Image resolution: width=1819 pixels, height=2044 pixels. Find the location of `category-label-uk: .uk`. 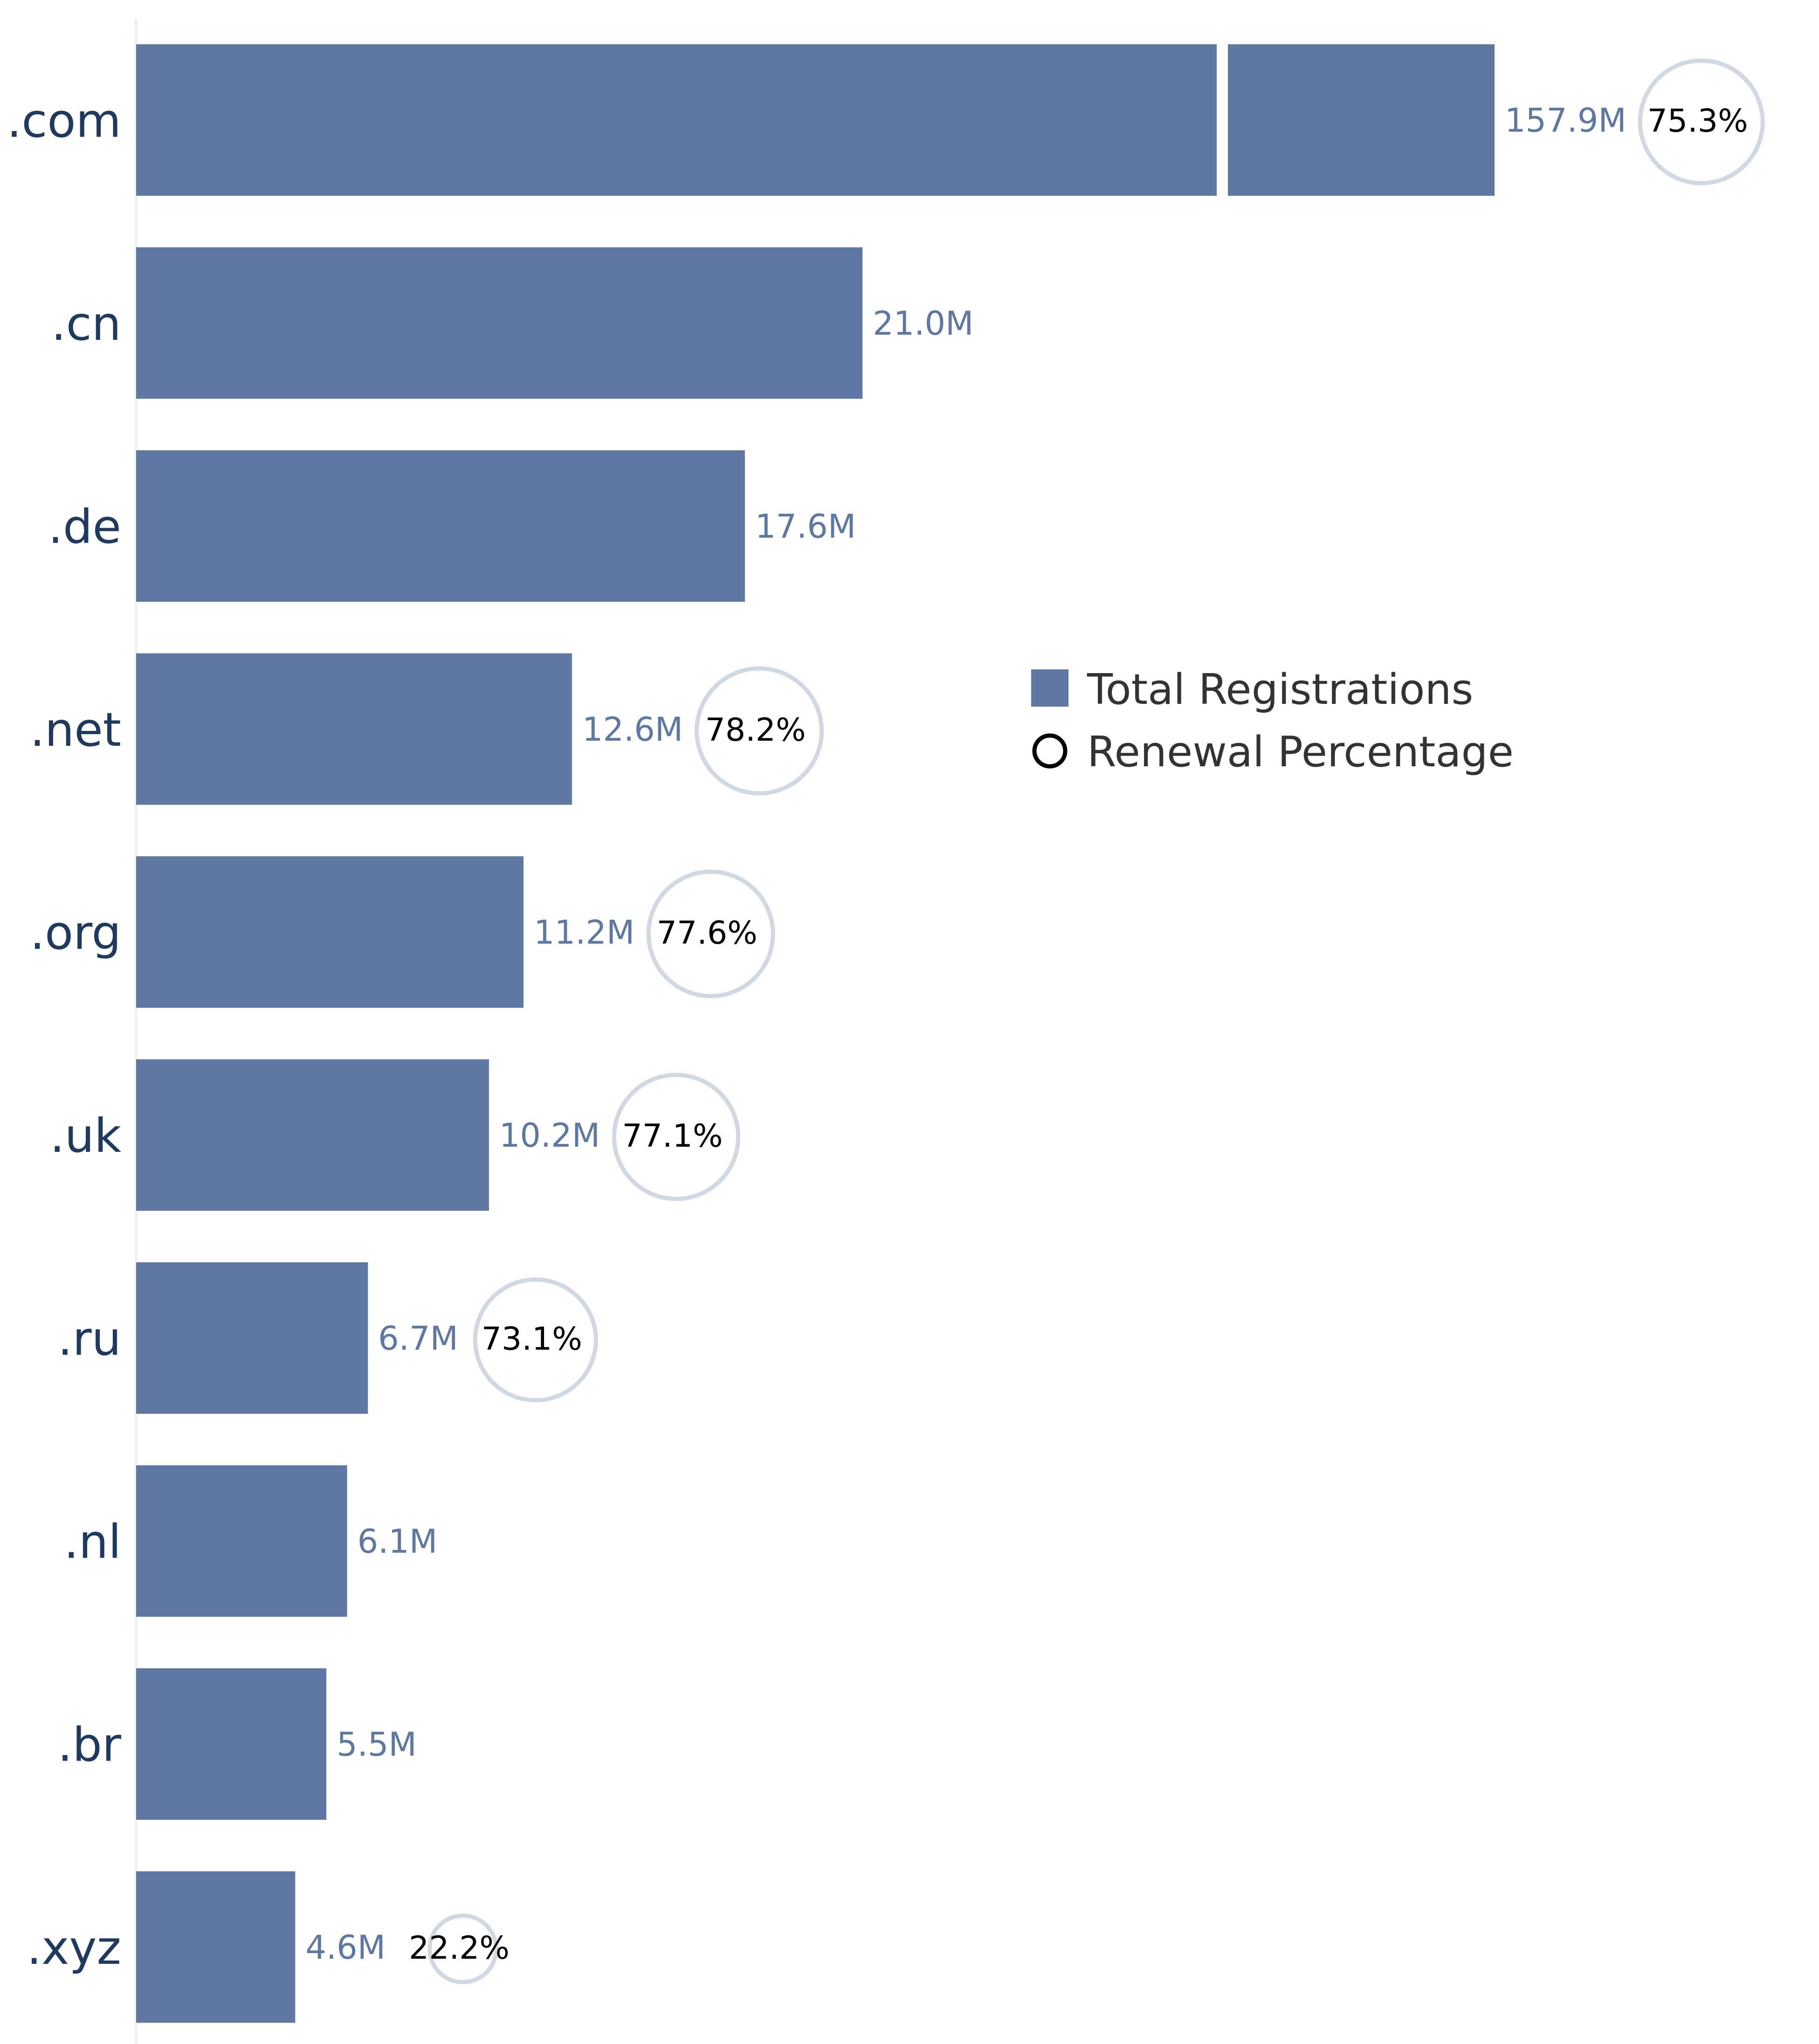

category-label-uk: .uk is located at coordinates (85, 1135).